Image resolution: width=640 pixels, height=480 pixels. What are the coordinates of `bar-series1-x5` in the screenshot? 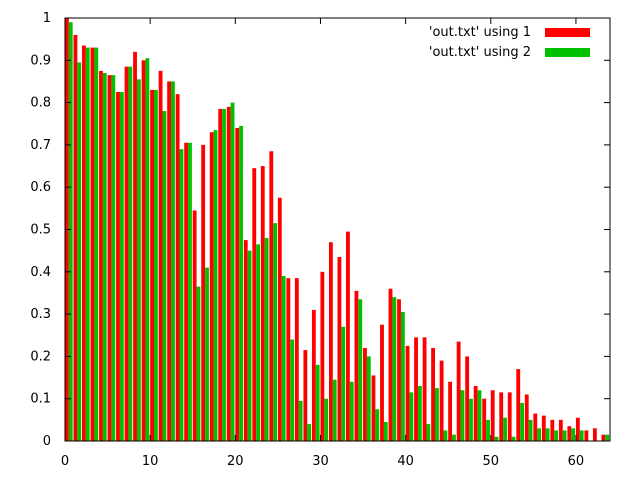 It's located at (109, 258).